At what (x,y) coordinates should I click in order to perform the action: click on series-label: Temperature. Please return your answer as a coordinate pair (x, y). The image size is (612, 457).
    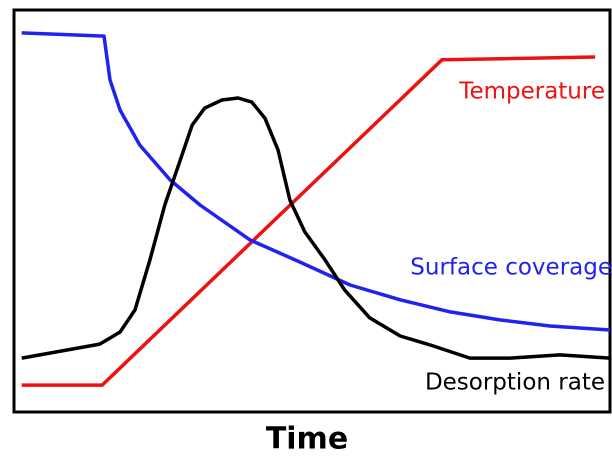
    Looking at the image, I should click on (531, 92).